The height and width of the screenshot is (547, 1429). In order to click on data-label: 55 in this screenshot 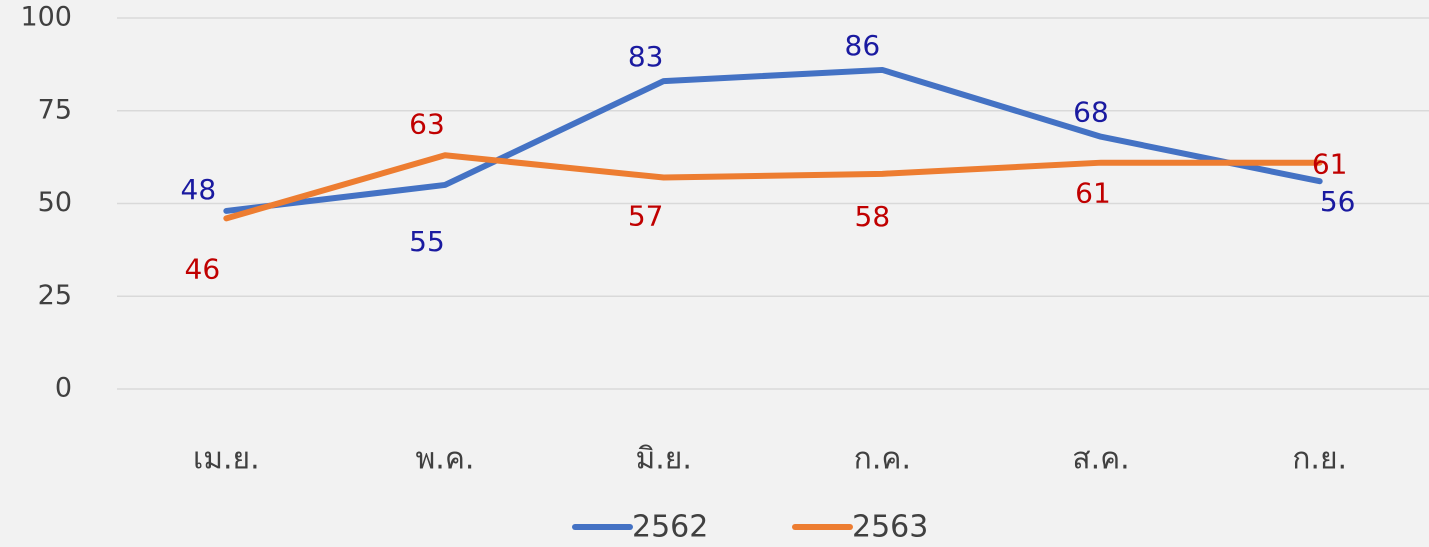, I will do `click(427, 241)`.